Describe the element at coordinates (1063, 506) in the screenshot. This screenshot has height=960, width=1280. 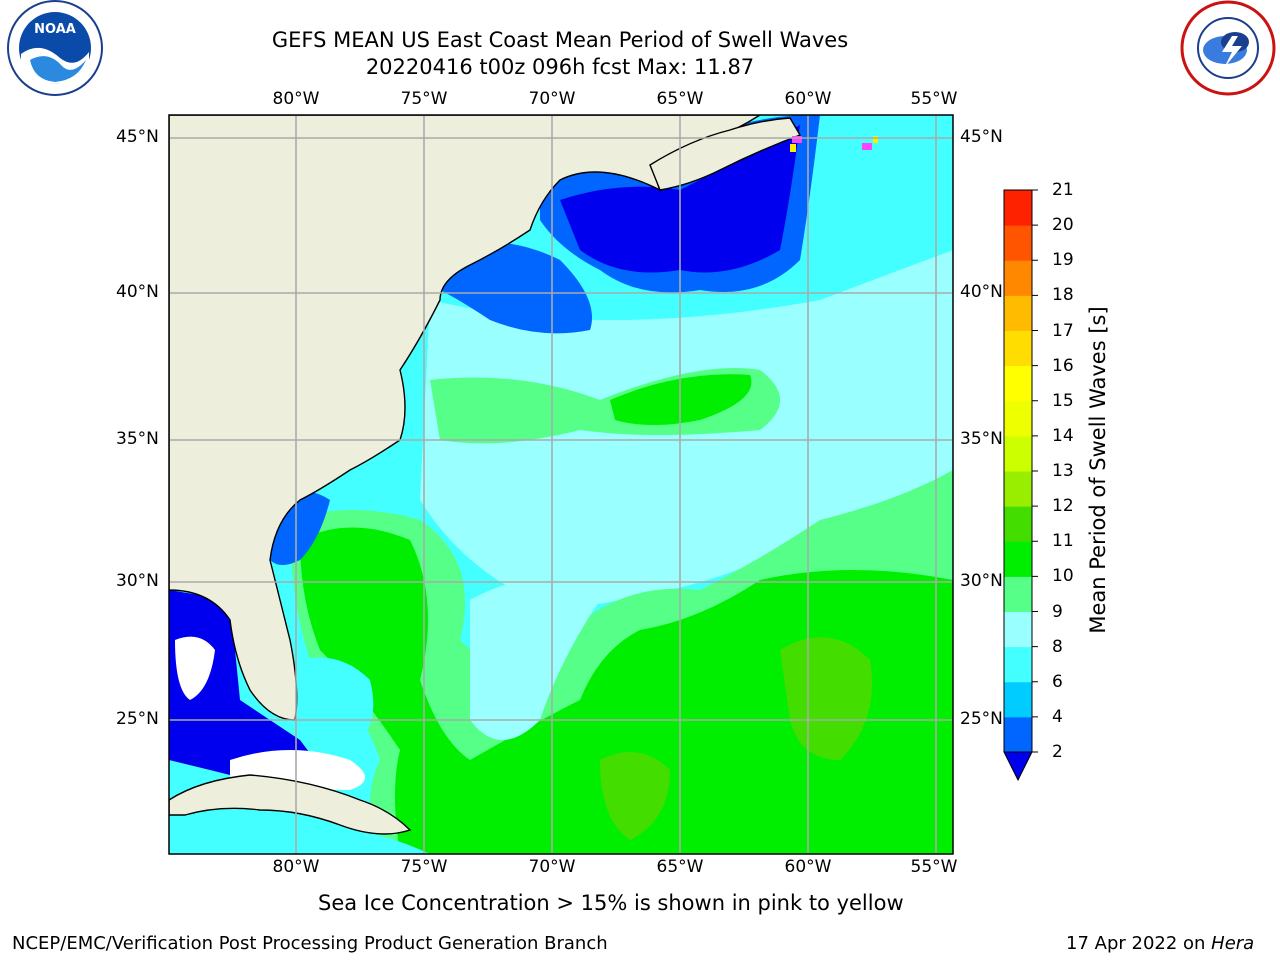
I see `colorbar-tick-label: 12` at that location.